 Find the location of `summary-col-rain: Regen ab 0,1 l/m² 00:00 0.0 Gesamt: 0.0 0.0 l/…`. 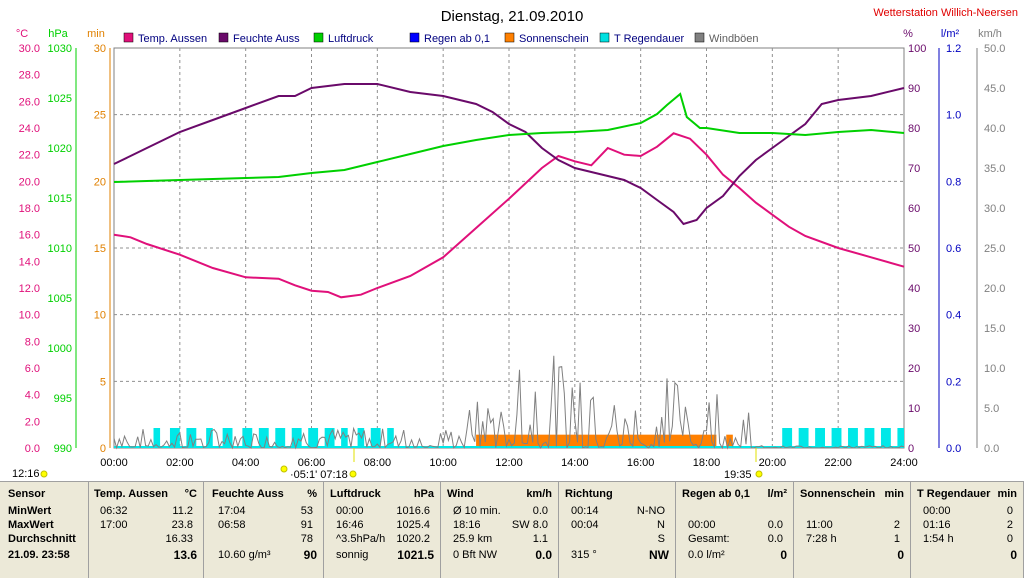

summary-col-rain: Regen ab 0,1 l/m² 00:00 0.0 Gesamt: 0.0 0.0 l/… is located at coordinates (735, 530).